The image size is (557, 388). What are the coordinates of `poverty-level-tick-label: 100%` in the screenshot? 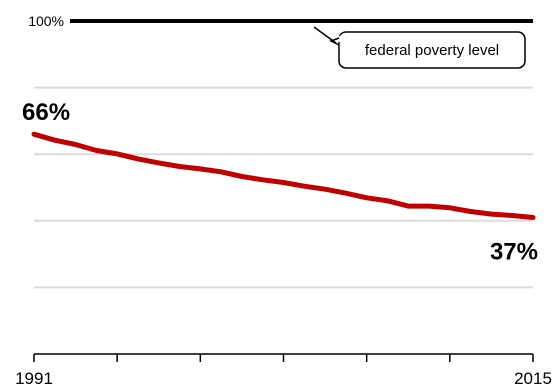 It's located at (46, 21).